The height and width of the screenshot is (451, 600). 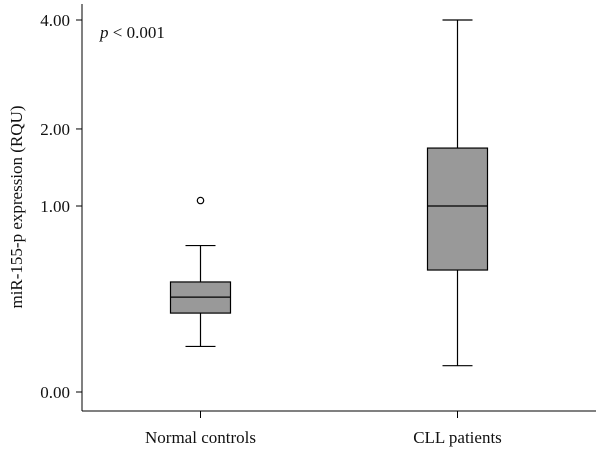 I want to click on y-tick-label: 0.00, so click(x=55, y=392).